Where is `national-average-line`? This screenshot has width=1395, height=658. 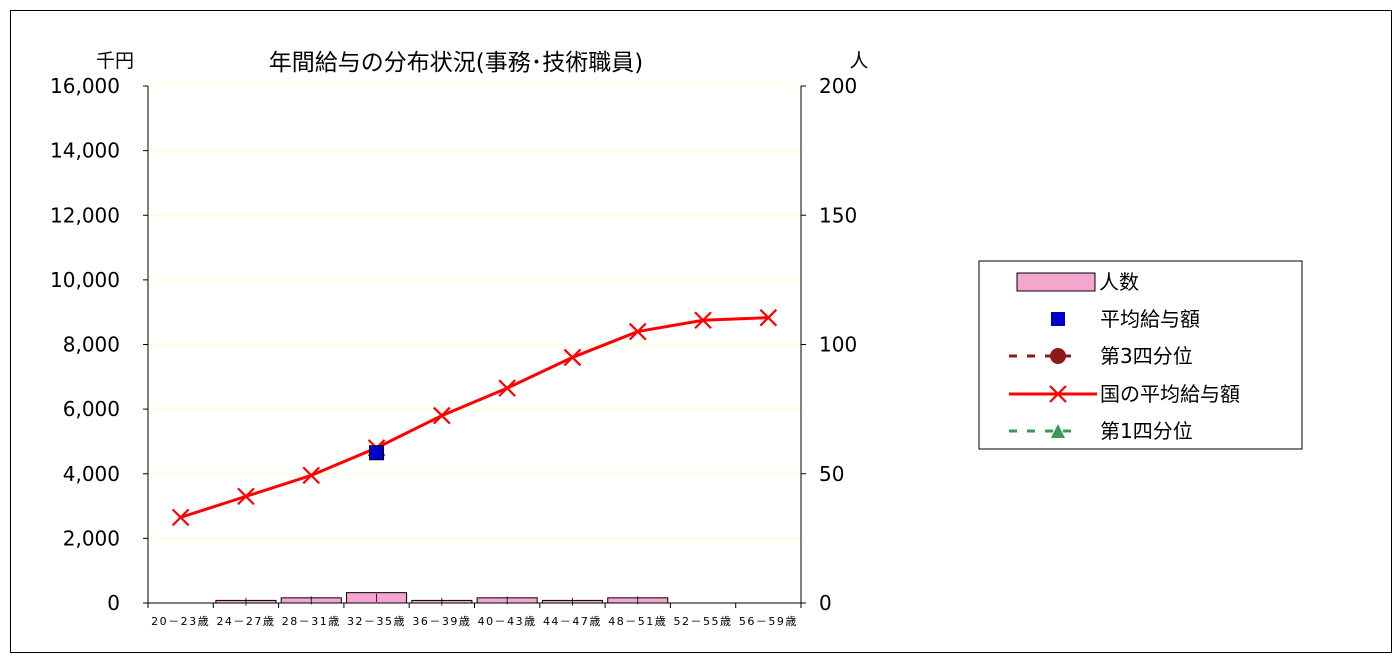 national-average-line is located at coordinates (474, 417).